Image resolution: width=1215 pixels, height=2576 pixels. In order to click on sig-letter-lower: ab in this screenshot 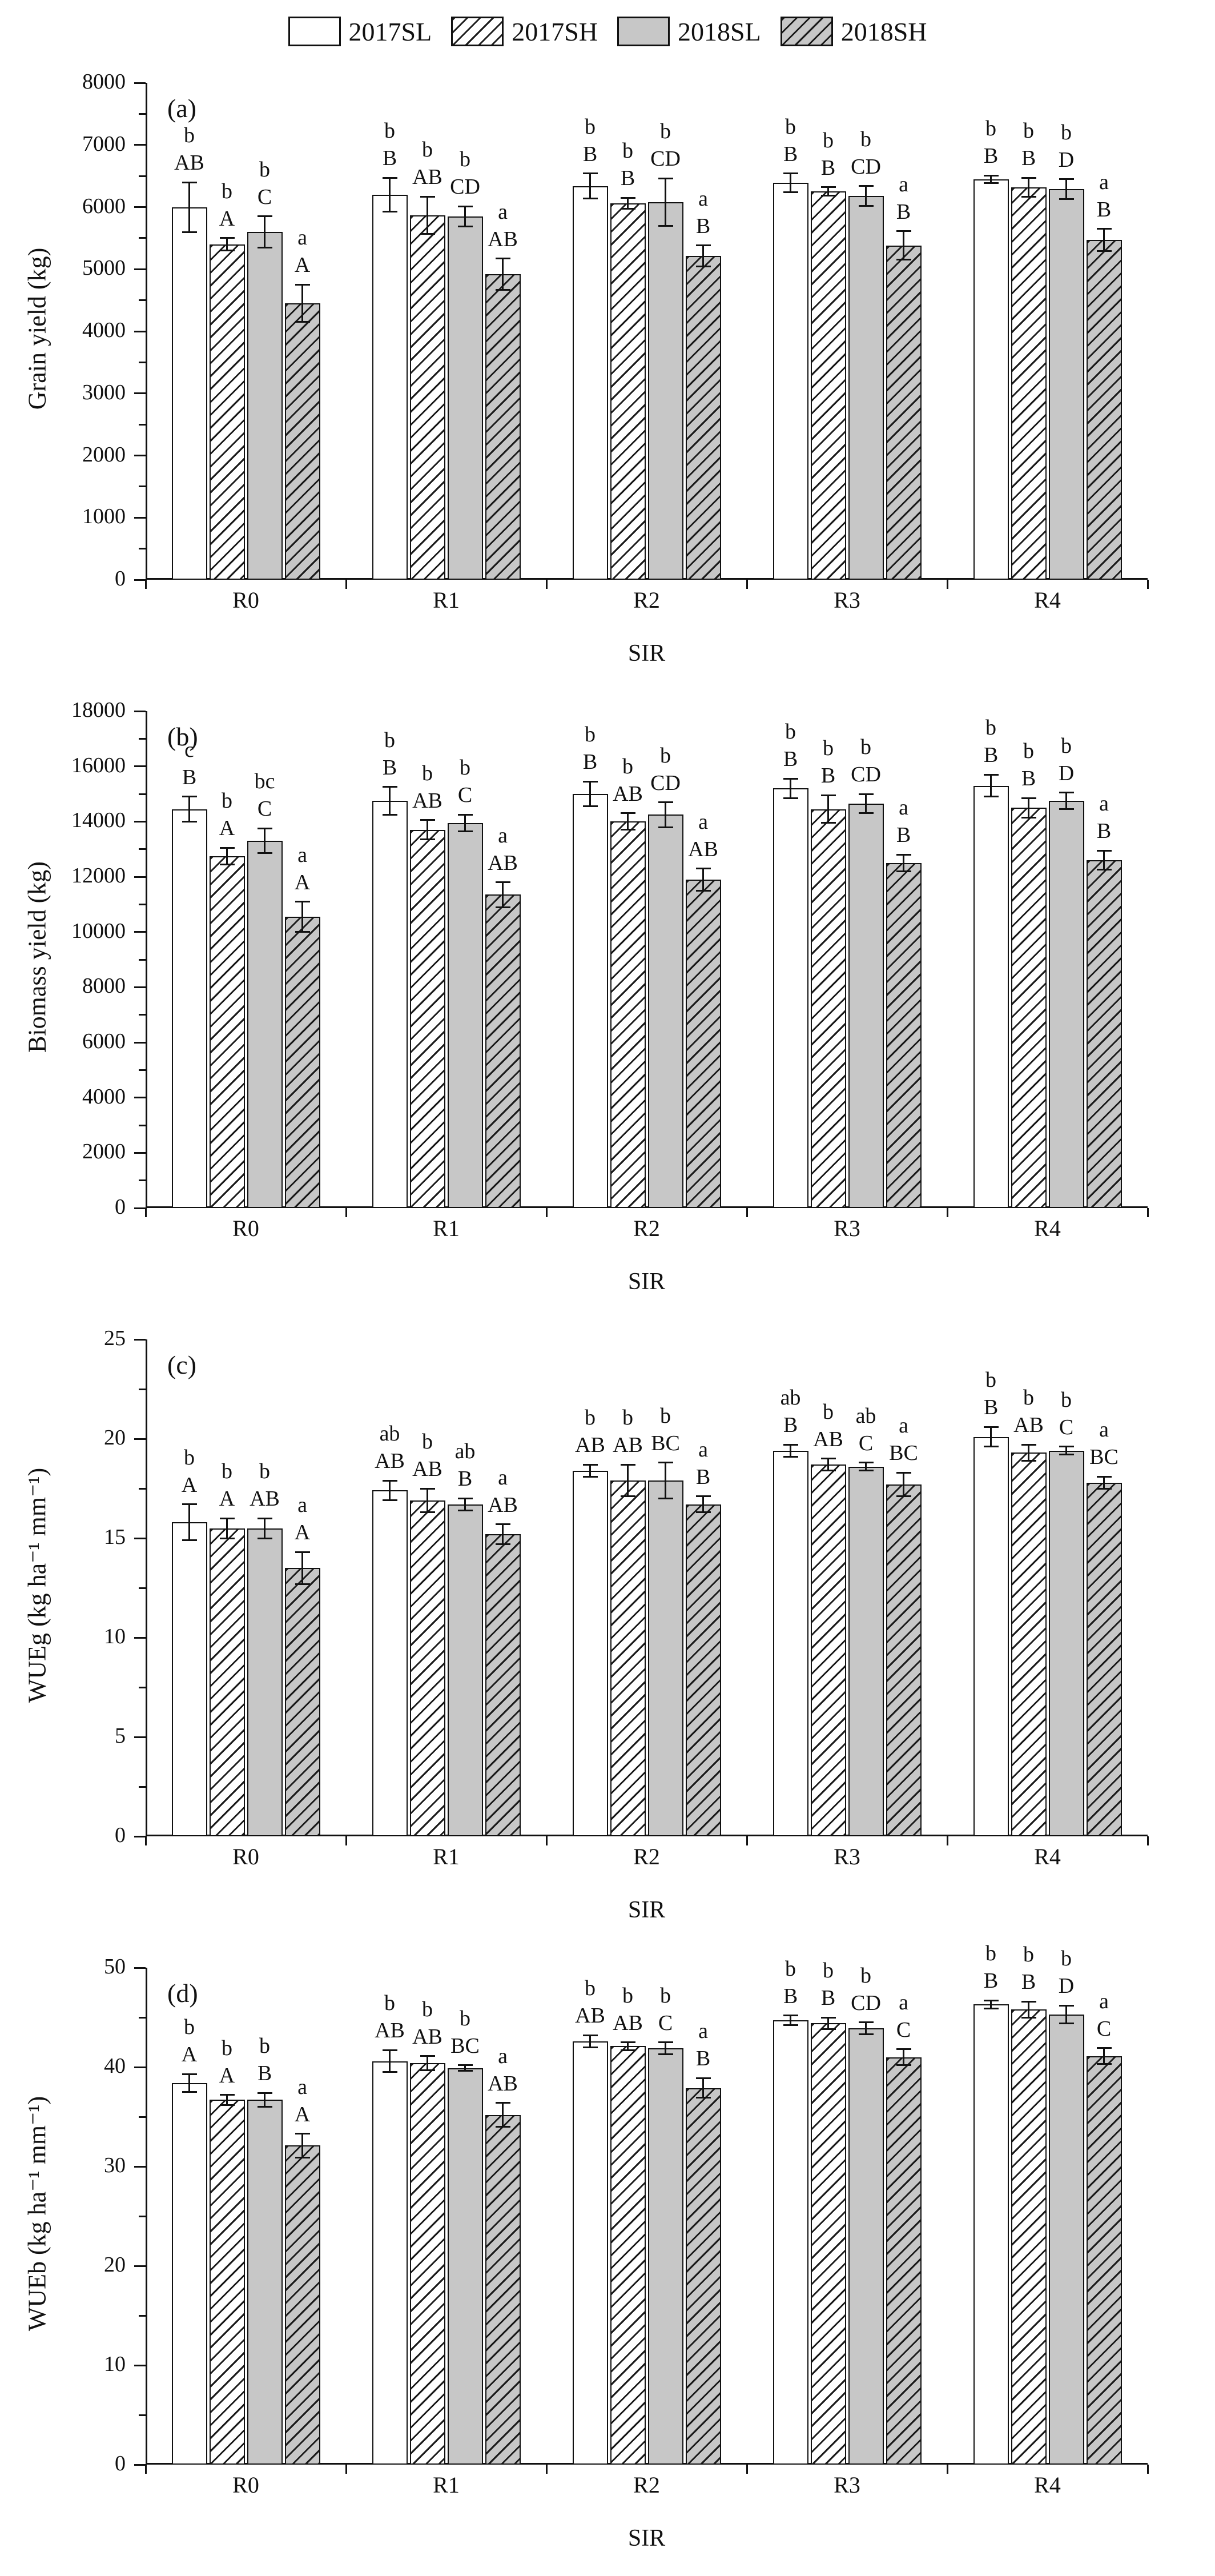, I will do `click(791, 1398)`.